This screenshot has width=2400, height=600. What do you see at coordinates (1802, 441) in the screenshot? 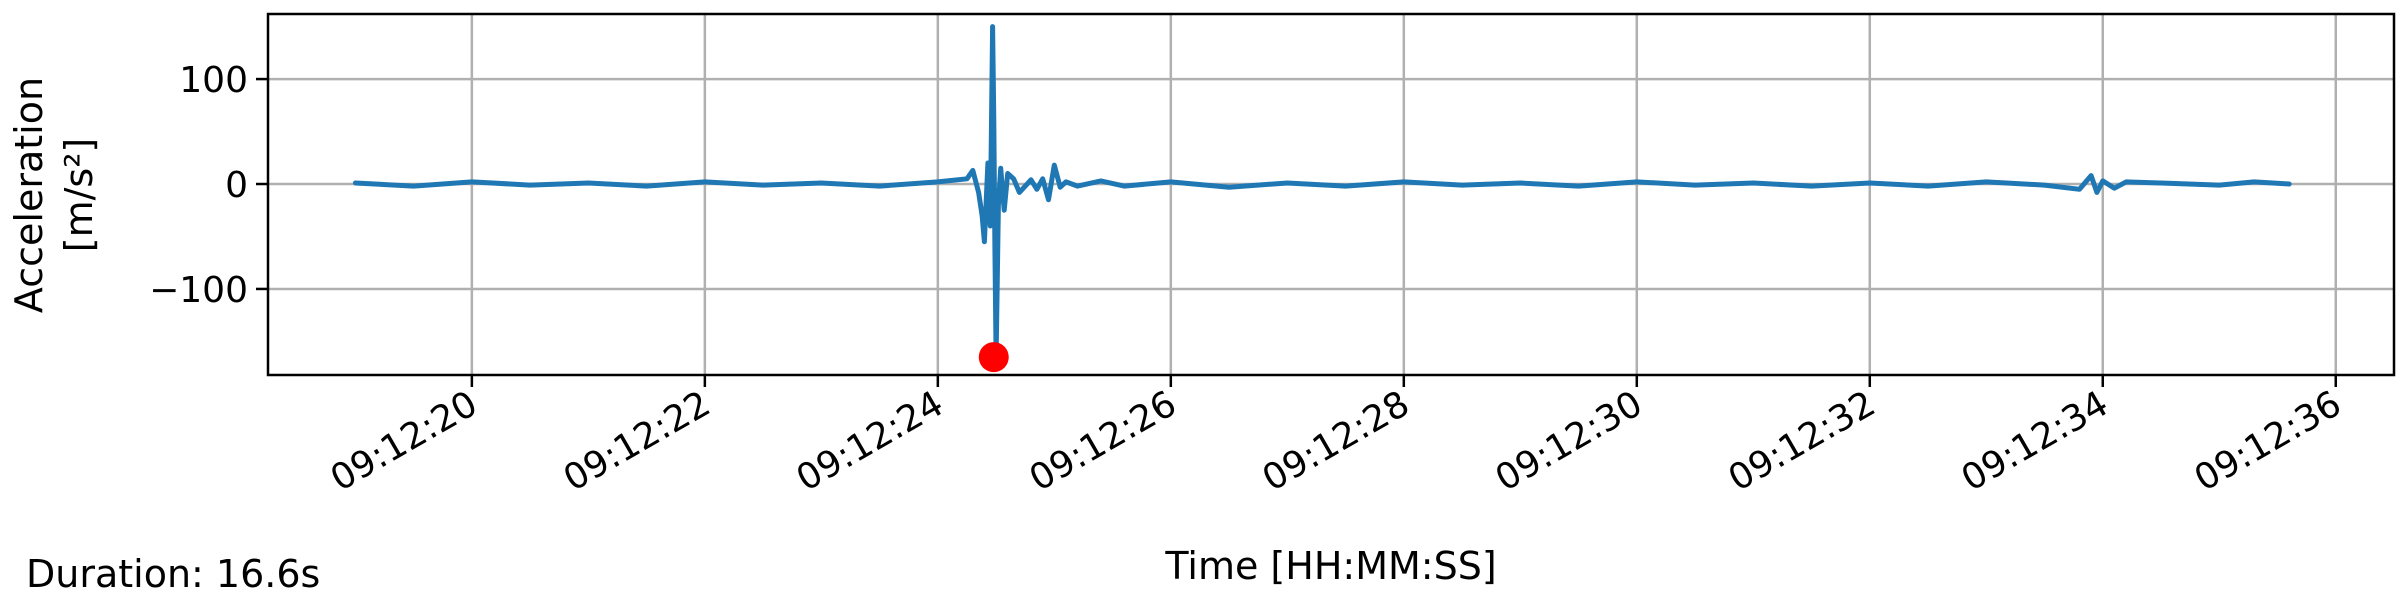
I see `x-tick-label: 09:12:32` at bounding box center [1802, 441].